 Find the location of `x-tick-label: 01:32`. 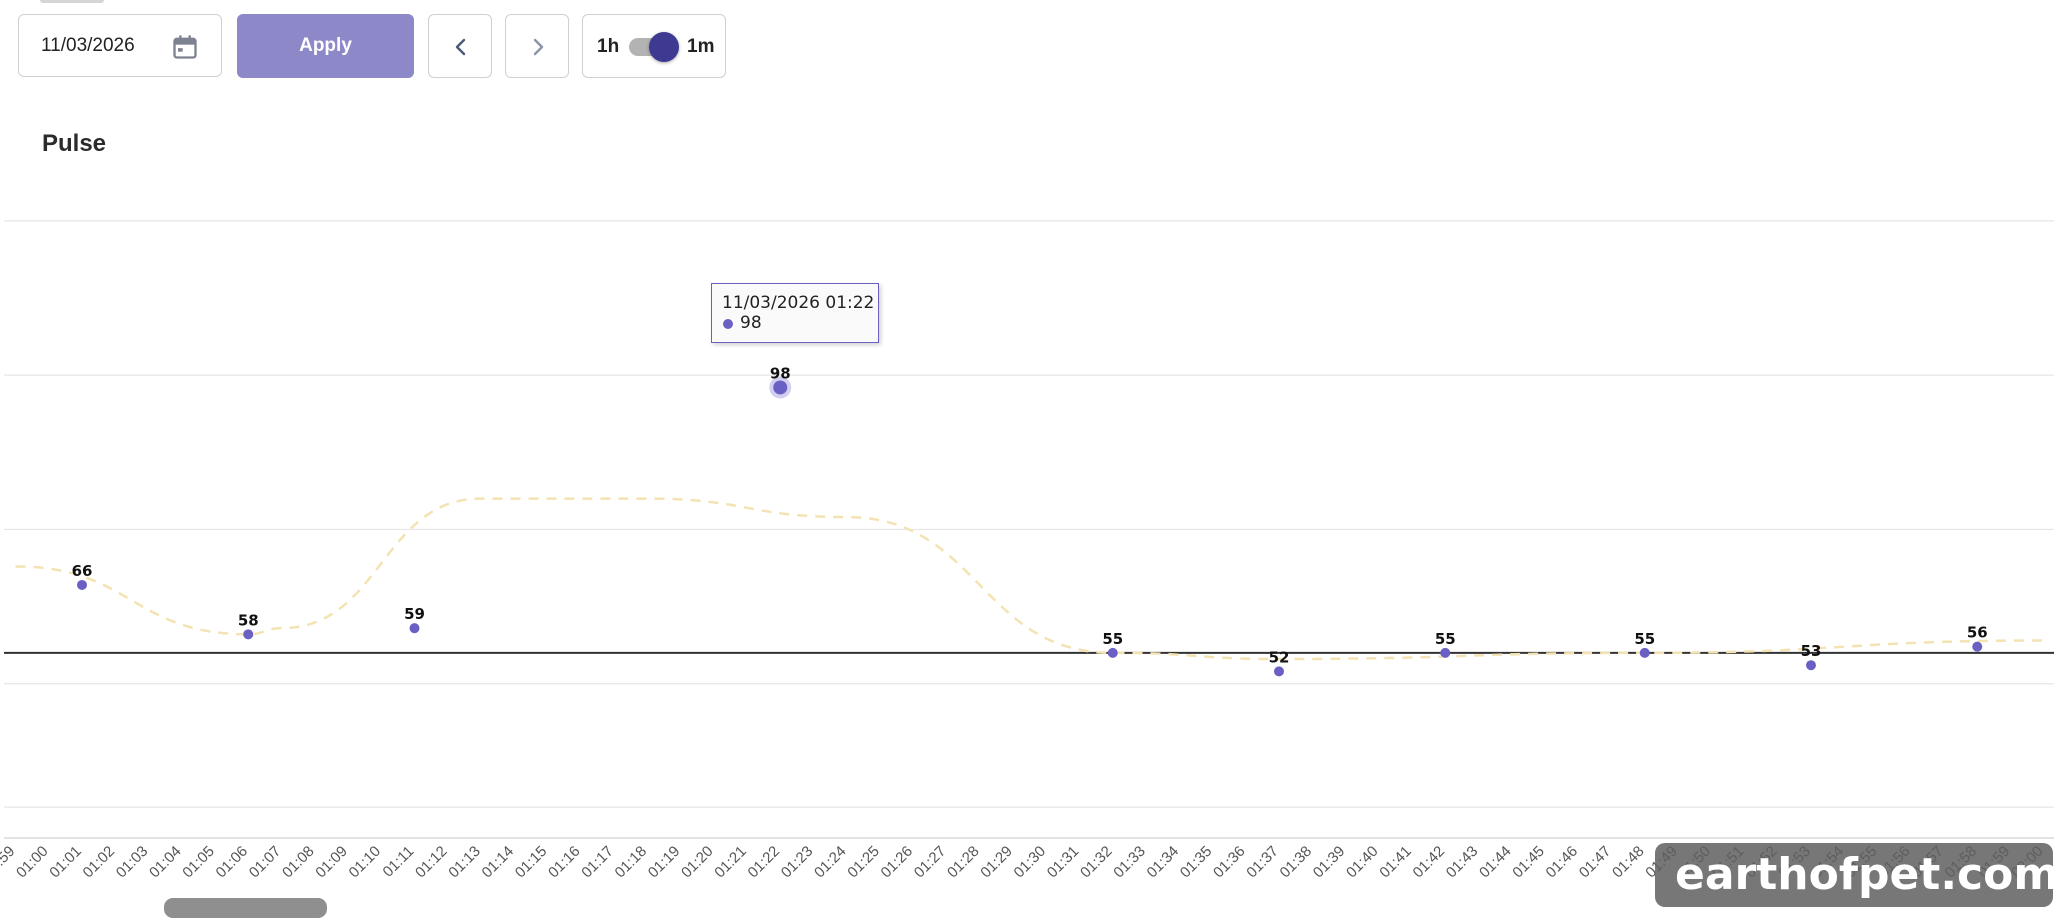

x-tick-label: 01:32 is located at coordinates (1096, 862).